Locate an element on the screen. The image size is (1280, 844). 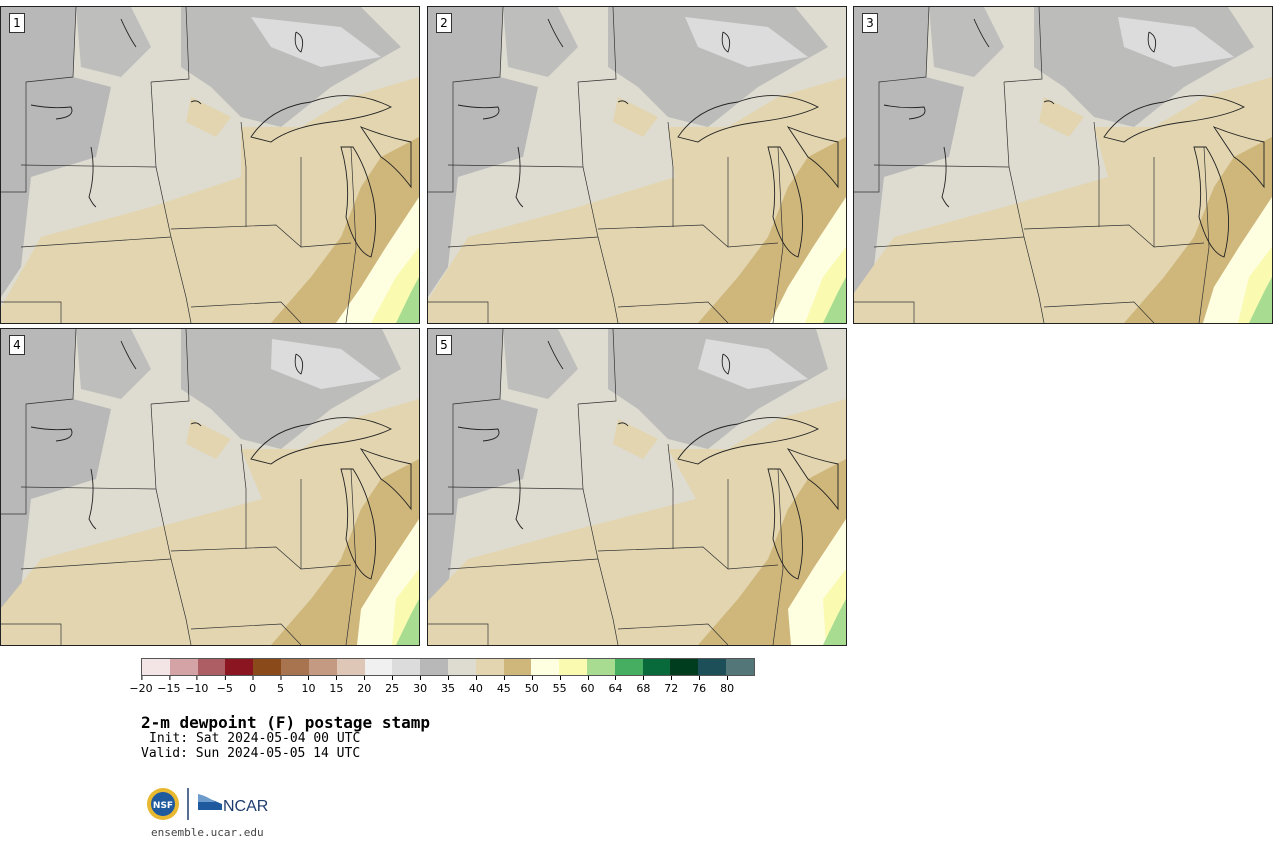
colorbar-tick-label: 0 is located at coordinates (252, 685).